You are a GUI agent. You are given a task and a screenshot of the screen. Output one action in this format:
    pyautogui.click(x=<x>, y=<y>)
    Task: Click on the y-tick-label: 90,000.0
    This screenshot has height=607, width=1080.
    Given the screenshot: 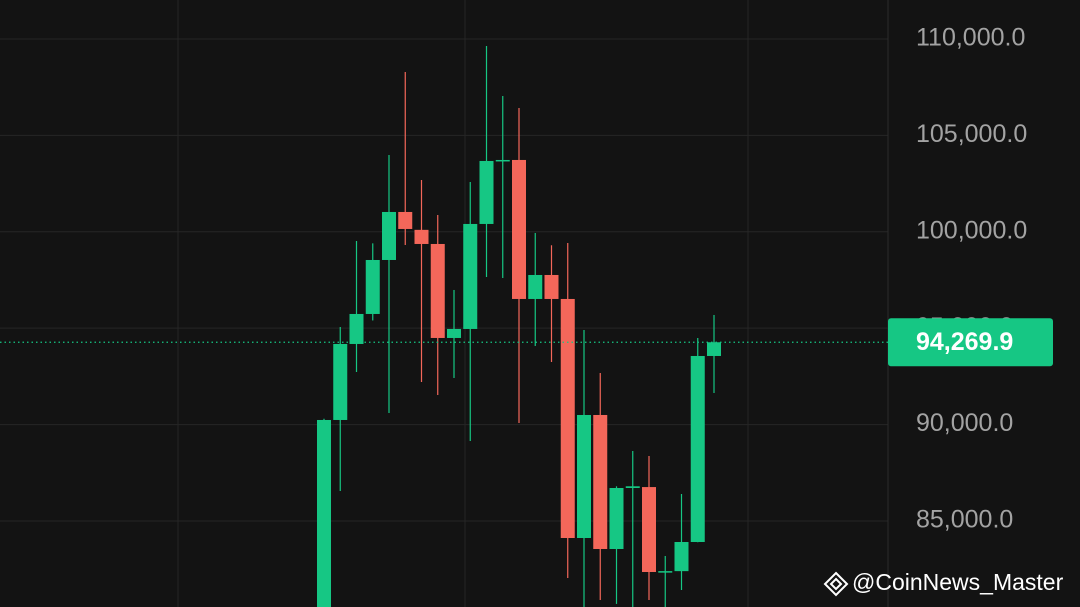 What is the action you would take?
    pyautogui.click(x=964, y=423)
    